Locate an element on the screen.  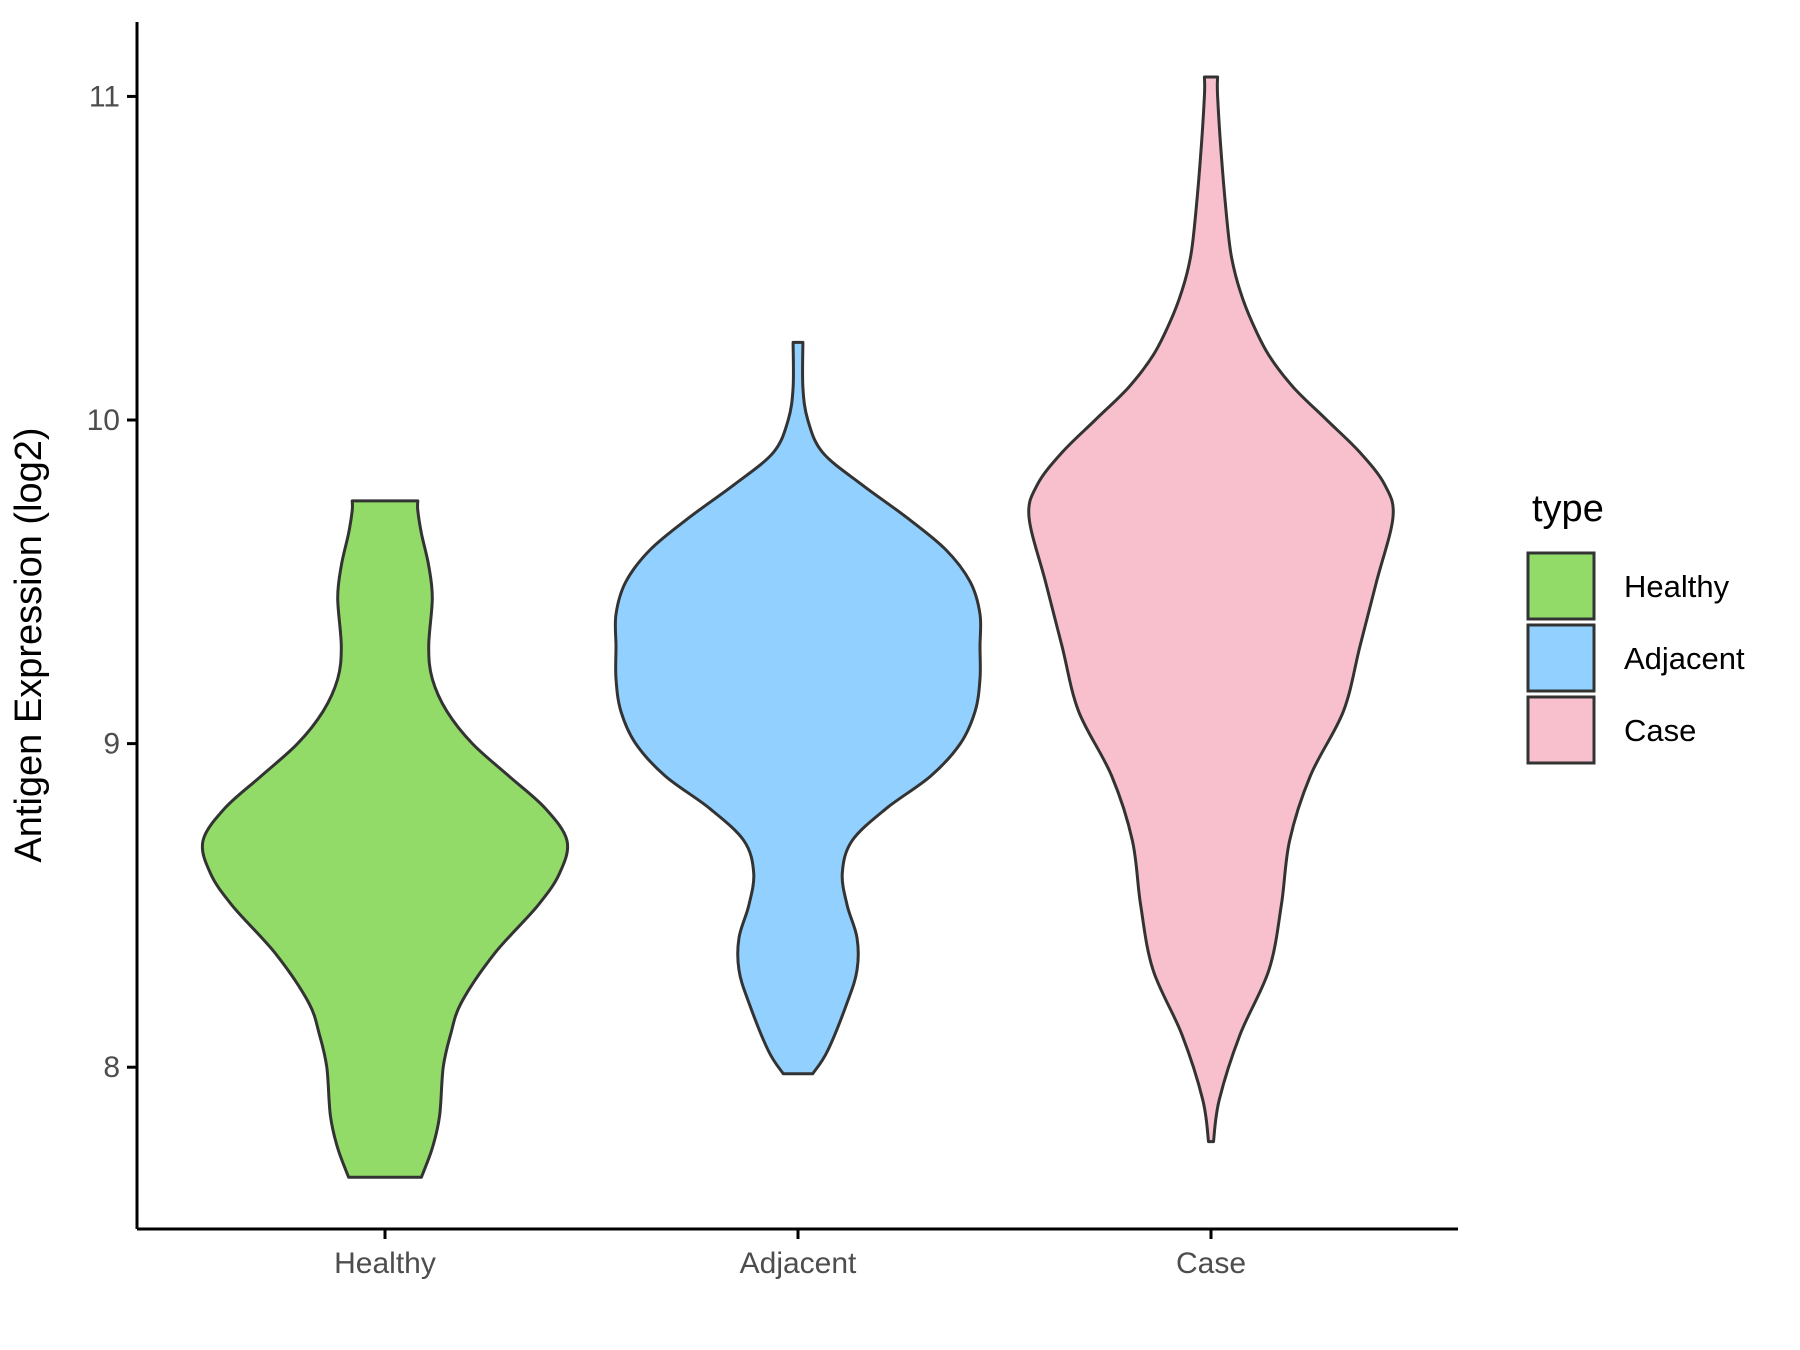
violin-adjacent is located at coordinates (798, 708).